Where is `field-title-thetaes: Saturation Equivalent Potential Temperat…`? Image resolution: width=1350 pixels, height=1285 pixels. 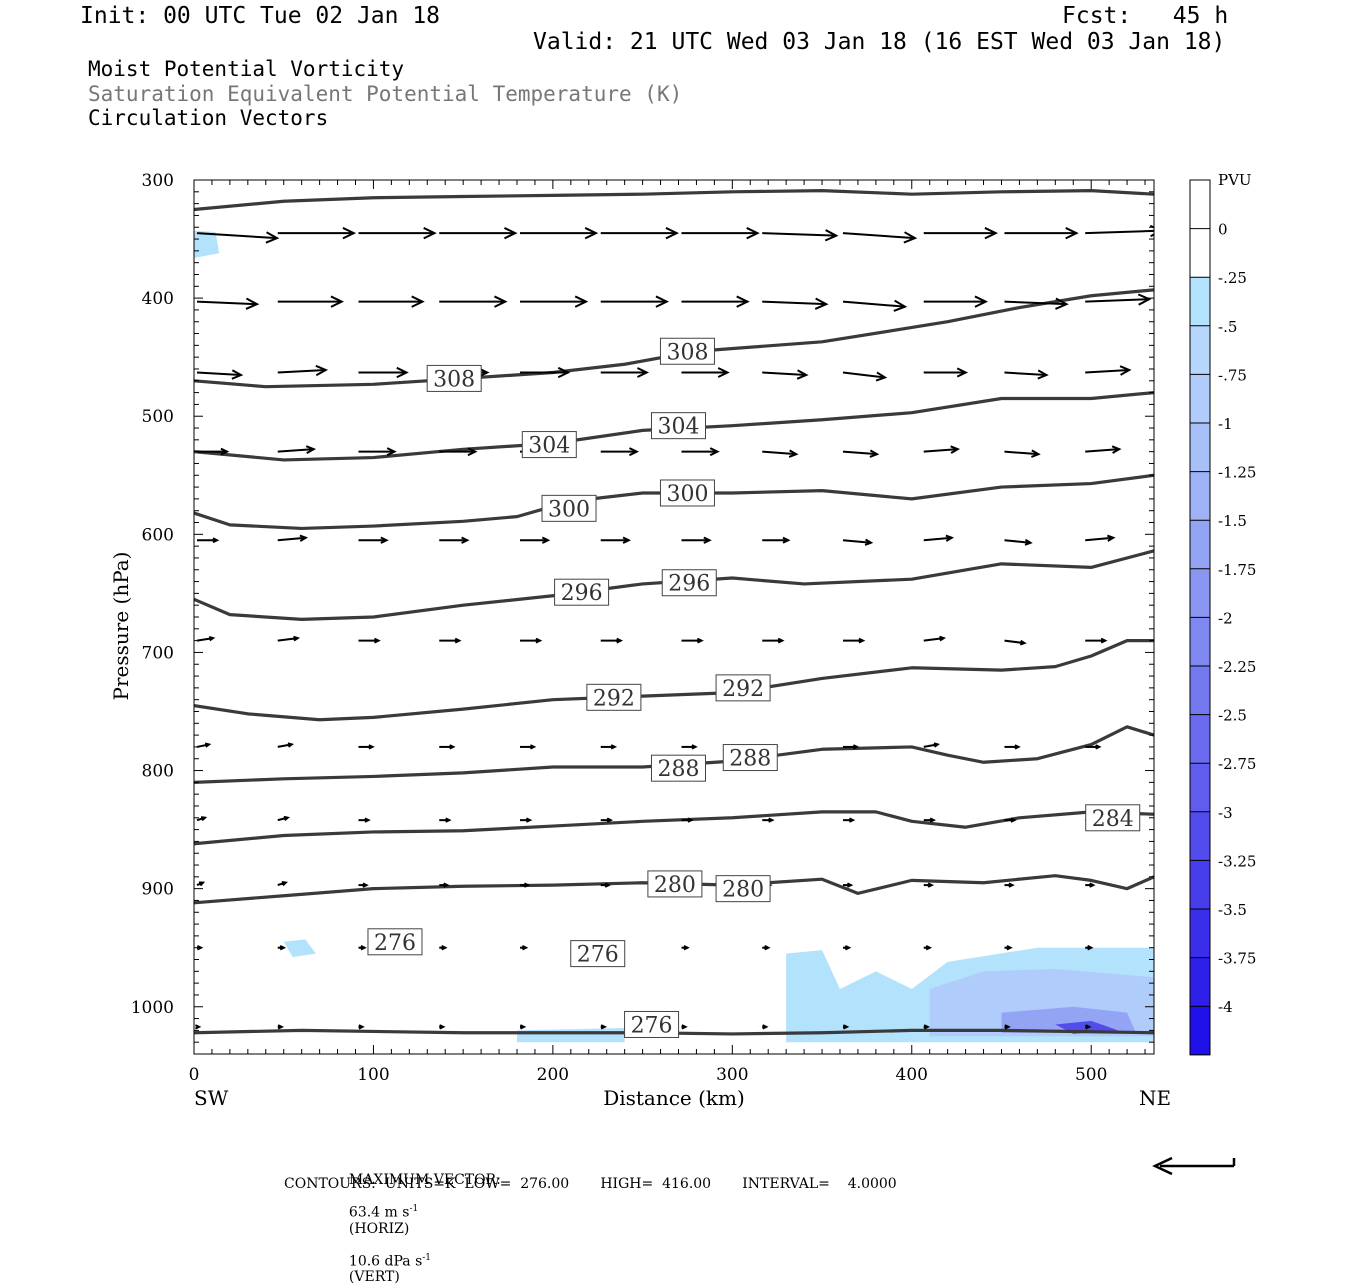
field-title-thetaes: Saturation Equivalent Potential Temperat… is located at coordinates (385, 94).